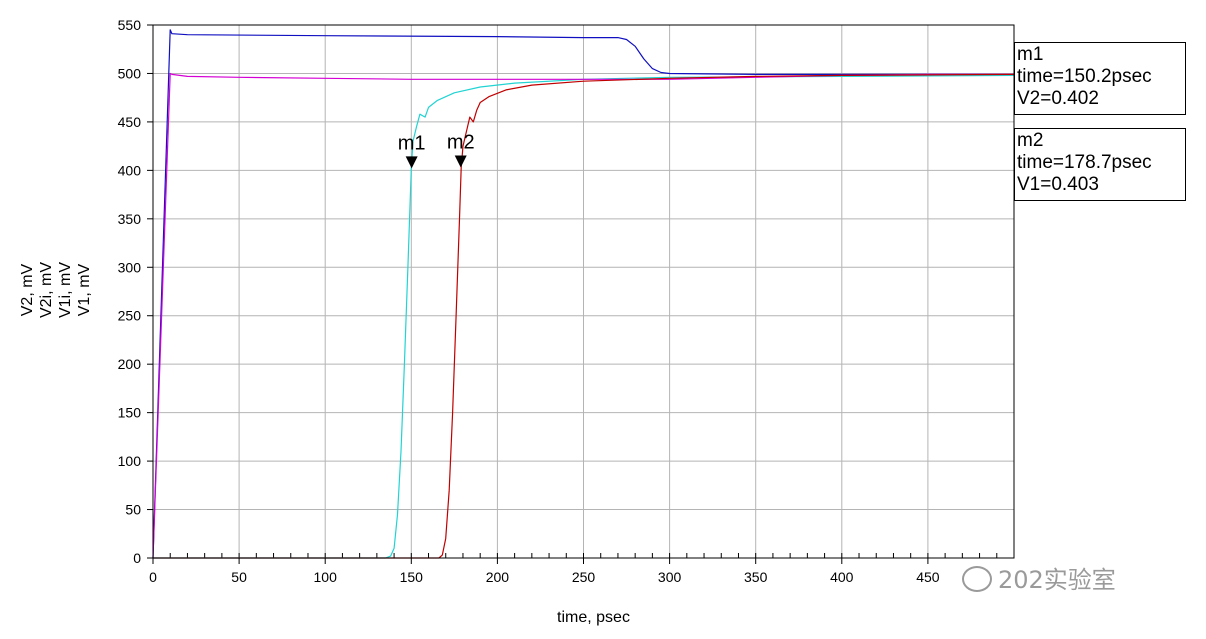 The image size is (1206, 639). What do you see at coordinates (670, 577) in the screenshot?
I see `x-tick-label-6: 300` at bounding box center [670, 577].